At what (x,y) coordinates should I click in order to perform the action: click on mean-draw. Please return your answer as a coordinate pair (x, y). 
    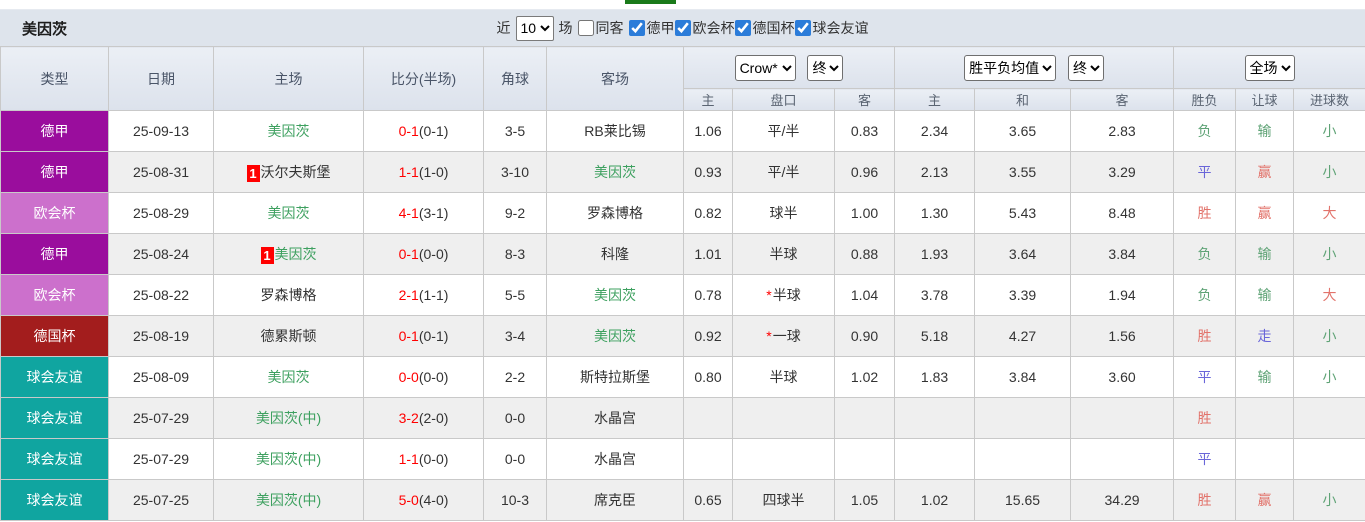
    Looking at the image, I should click on (1023, 418).